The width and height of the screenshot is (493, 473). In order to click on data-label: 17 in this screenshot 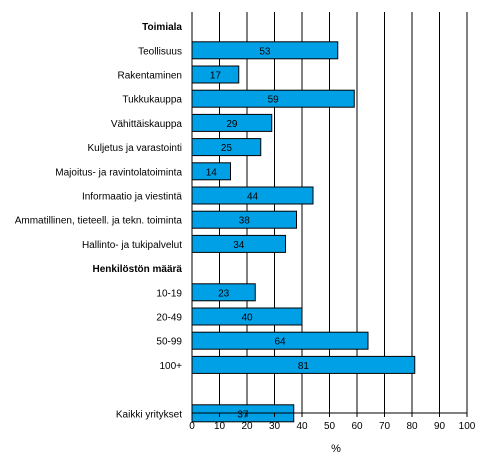, I will do `click(216, 76)`.